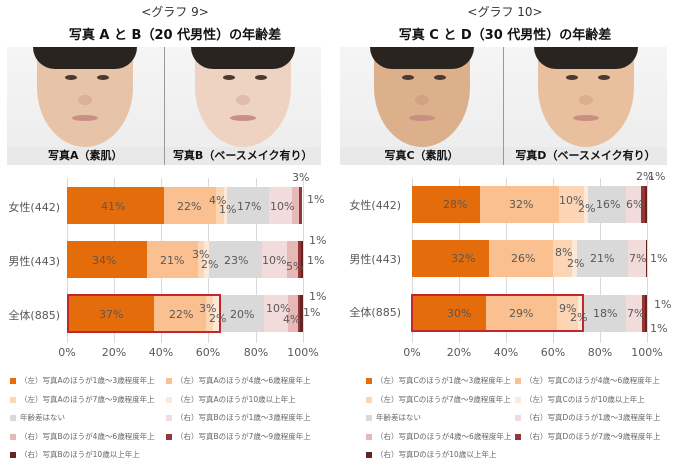 This screenshot has height=464, width=700. I want to click on legend-item: （右）写真Dのほうが10歳以上年上, so click(431, 454).